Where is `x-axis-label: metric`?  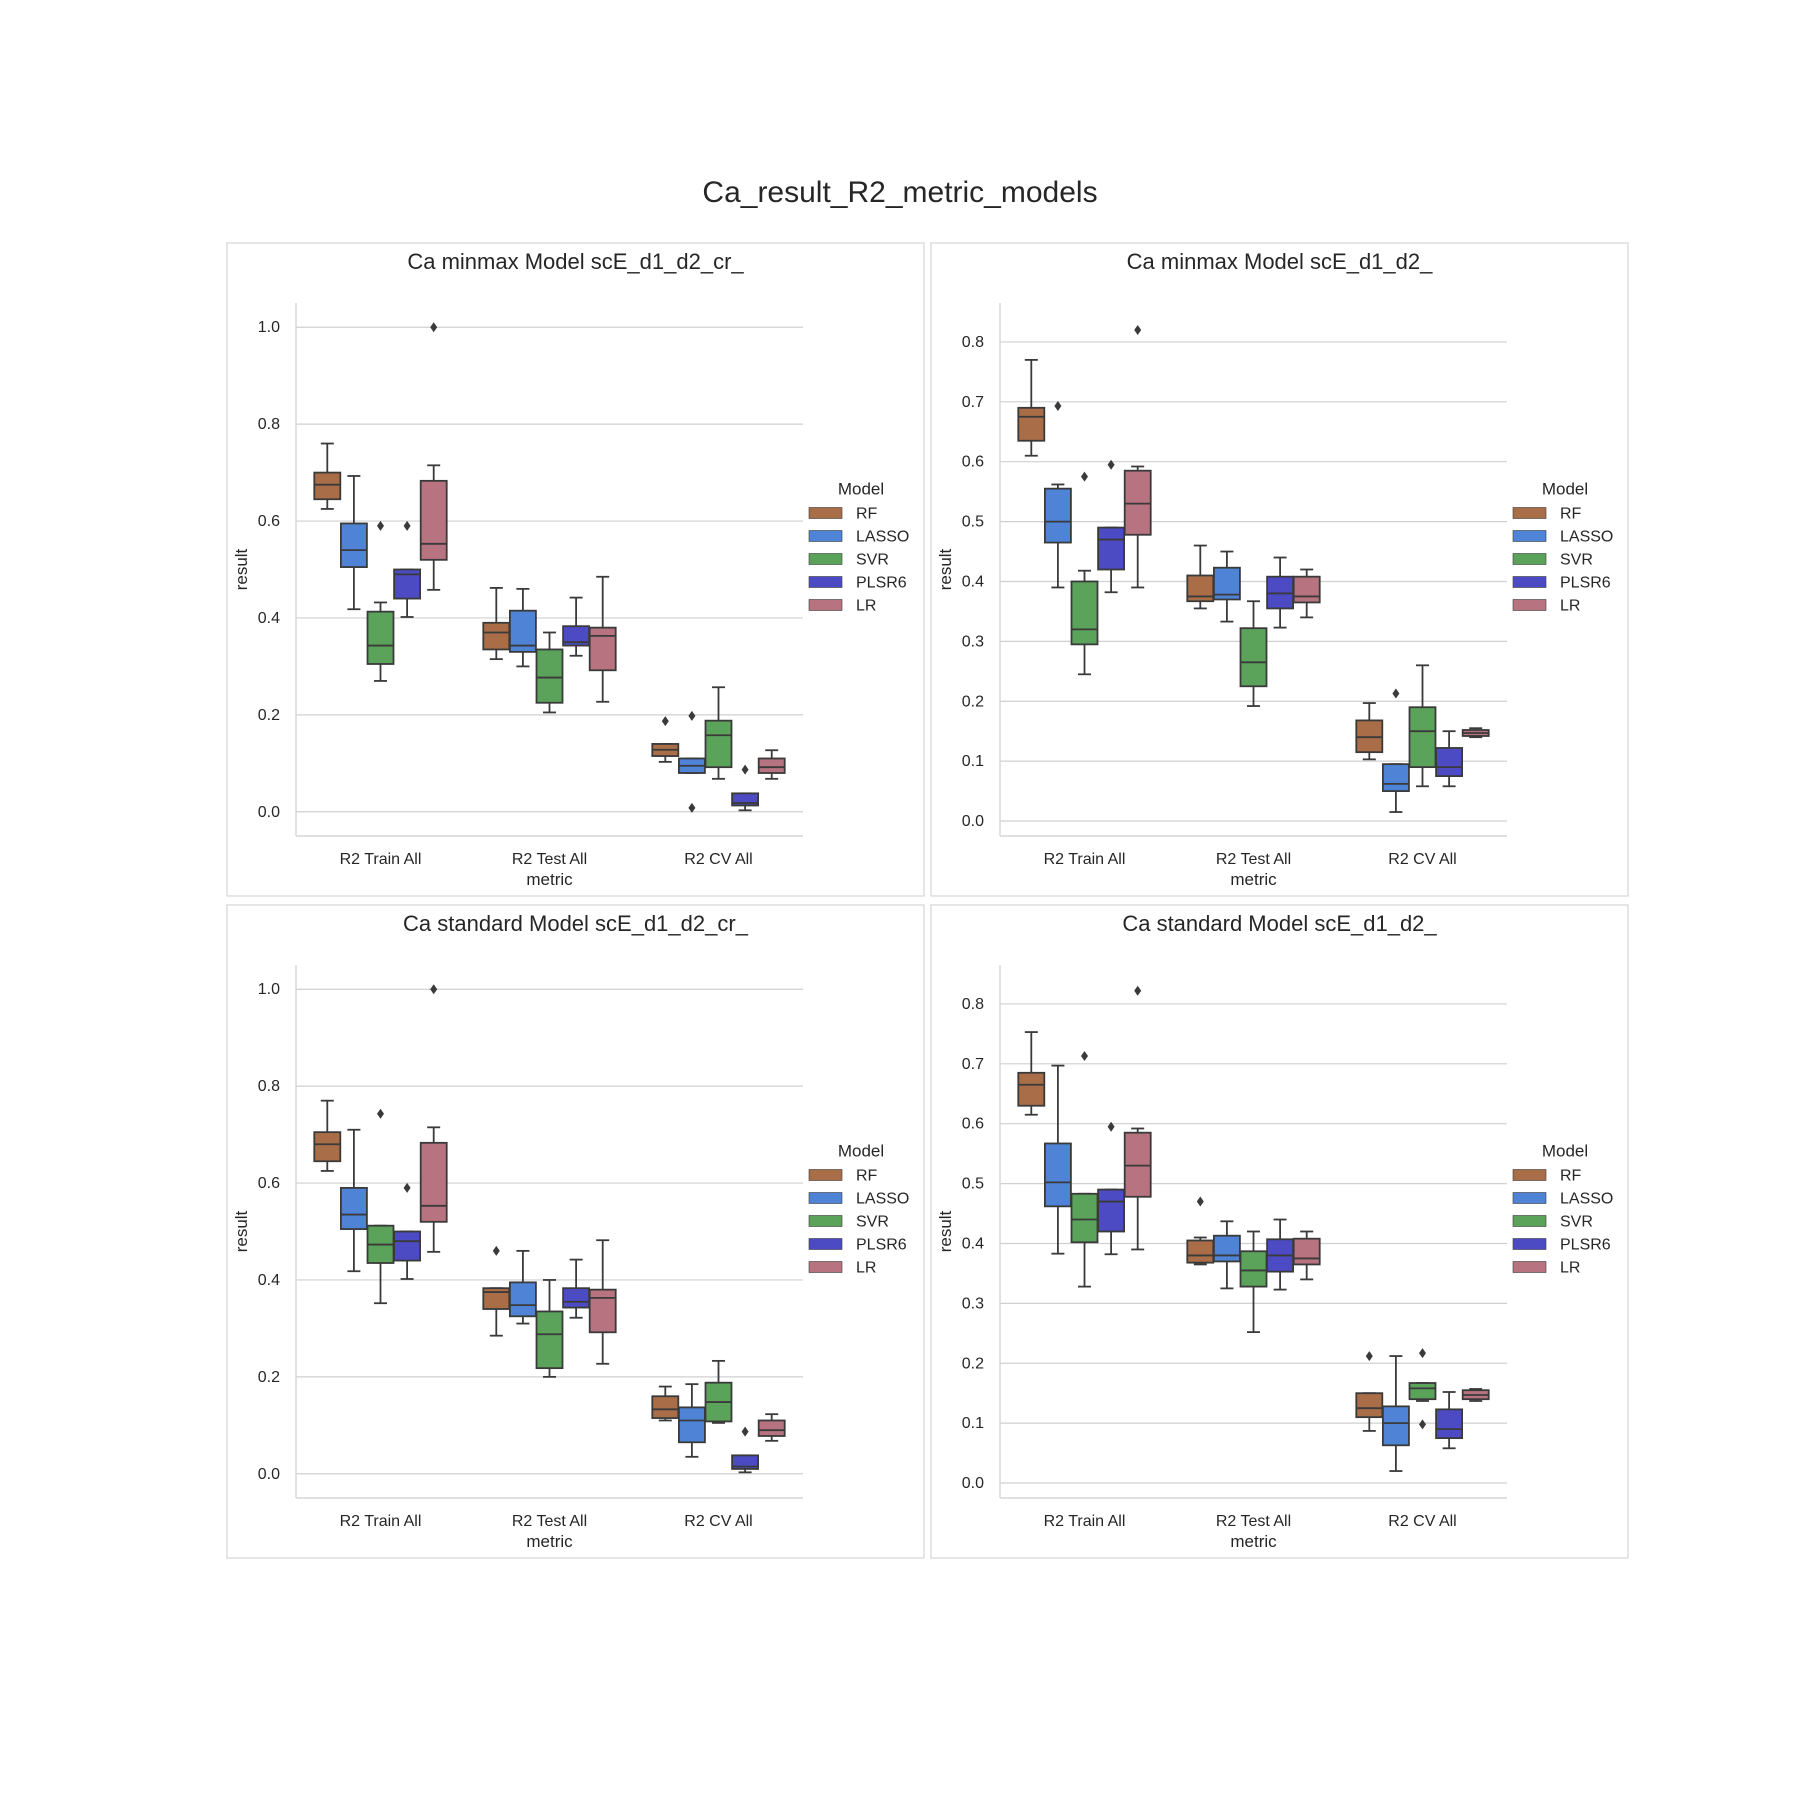 x-axis-label: metric is located at coordinates (1253, 1541).